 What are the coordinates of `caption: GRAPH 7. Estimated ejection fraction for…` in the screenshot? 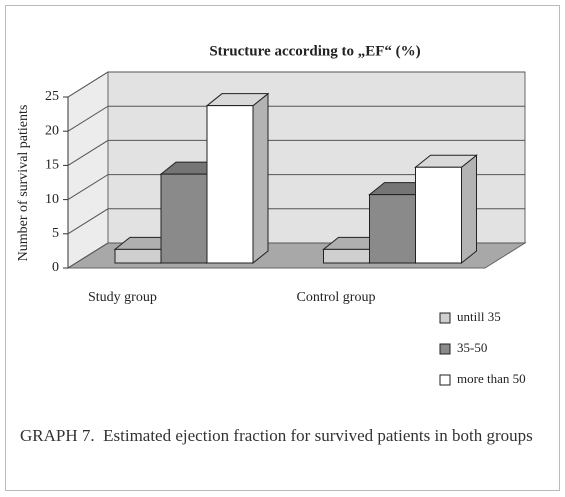 It's located at (276, 435).